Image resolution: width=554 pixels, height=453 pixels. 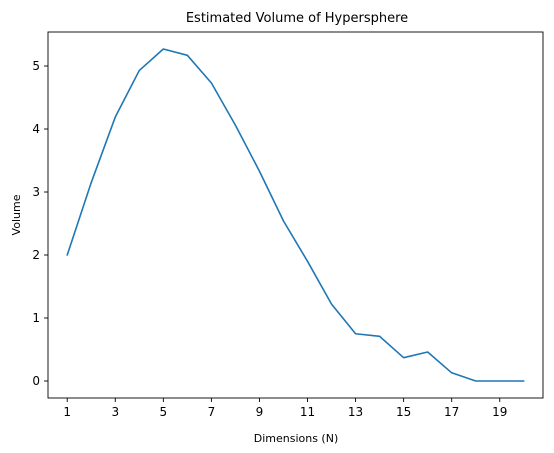 I want to click on x-tick-label: 9, so click(x=260, y=412).